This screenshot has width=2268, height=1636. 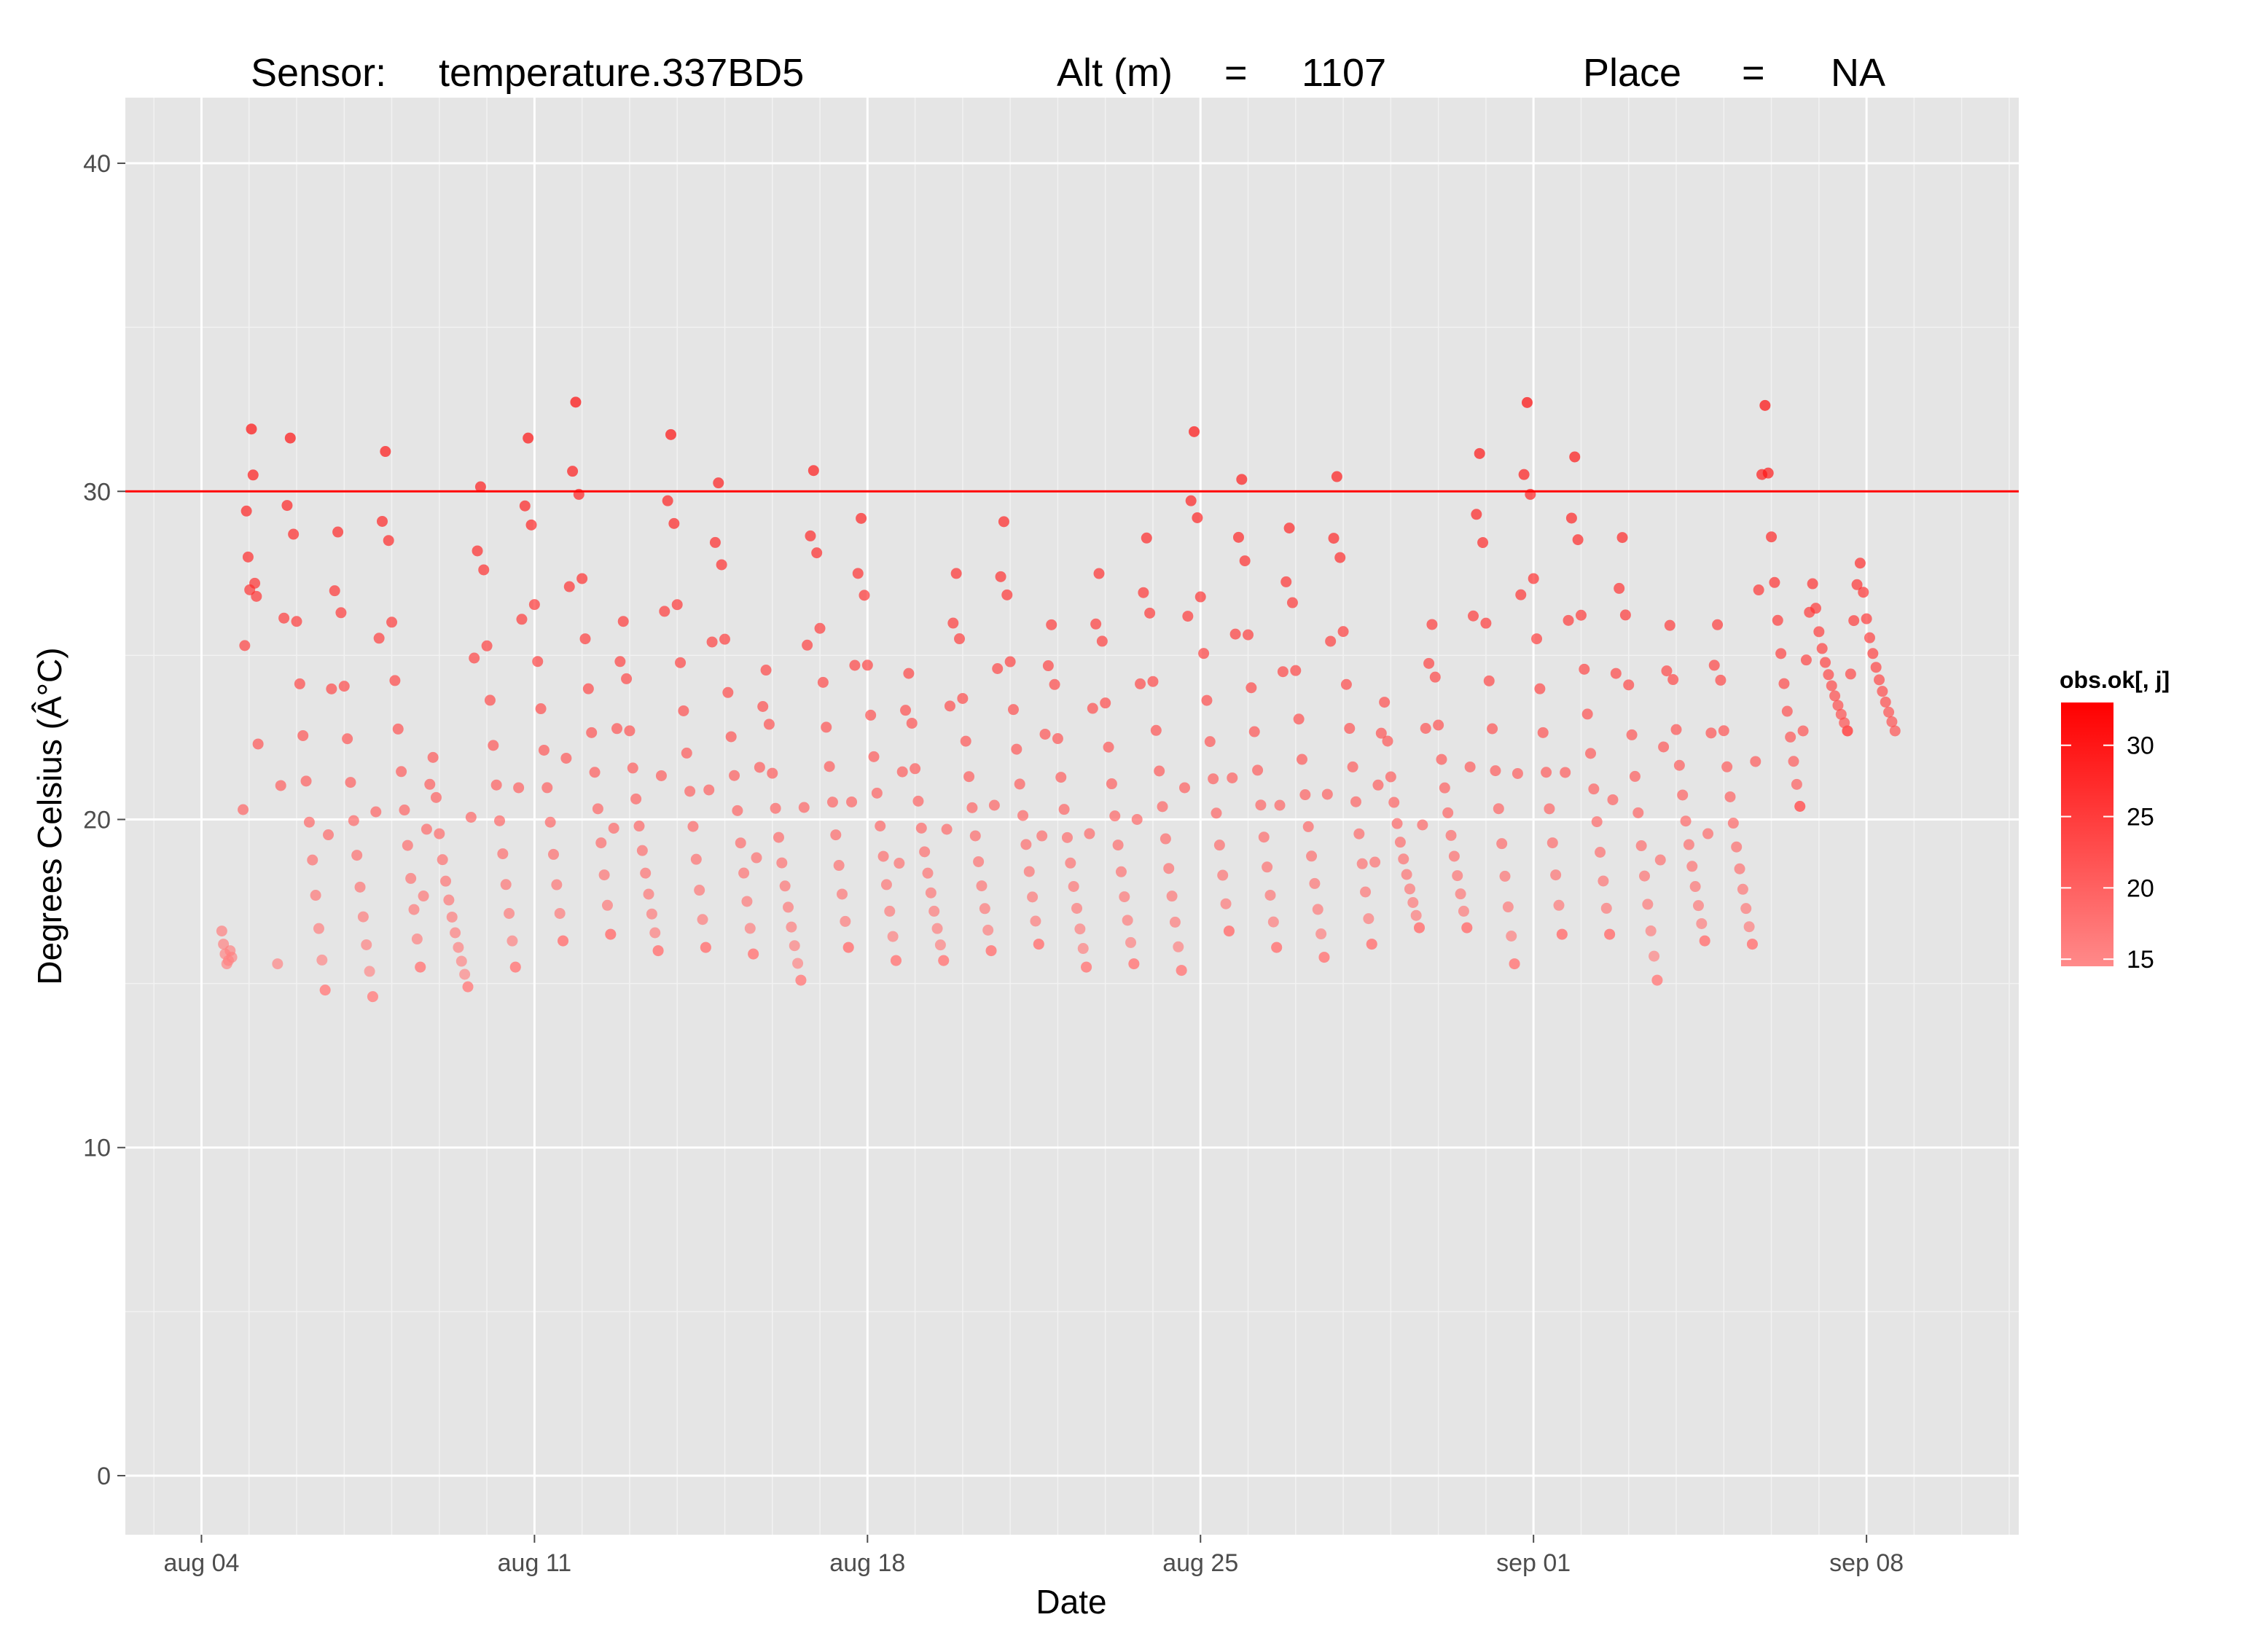 I want to click on y-tick-label: 40, so click(x=97, y=164).